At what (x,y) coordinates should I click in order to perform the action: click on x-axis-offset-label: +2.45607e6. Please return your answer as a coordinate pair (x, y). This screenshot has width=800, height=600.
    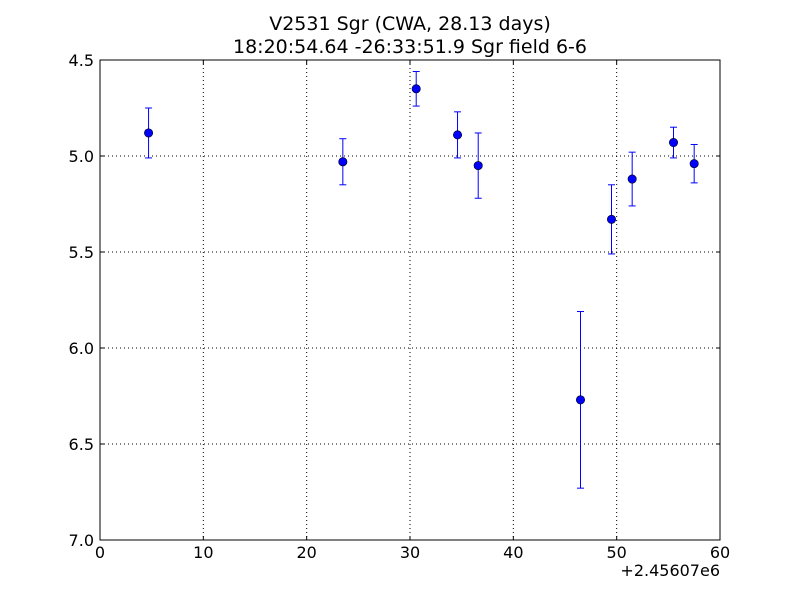
    Looking at the image, I should click on (670, 570).